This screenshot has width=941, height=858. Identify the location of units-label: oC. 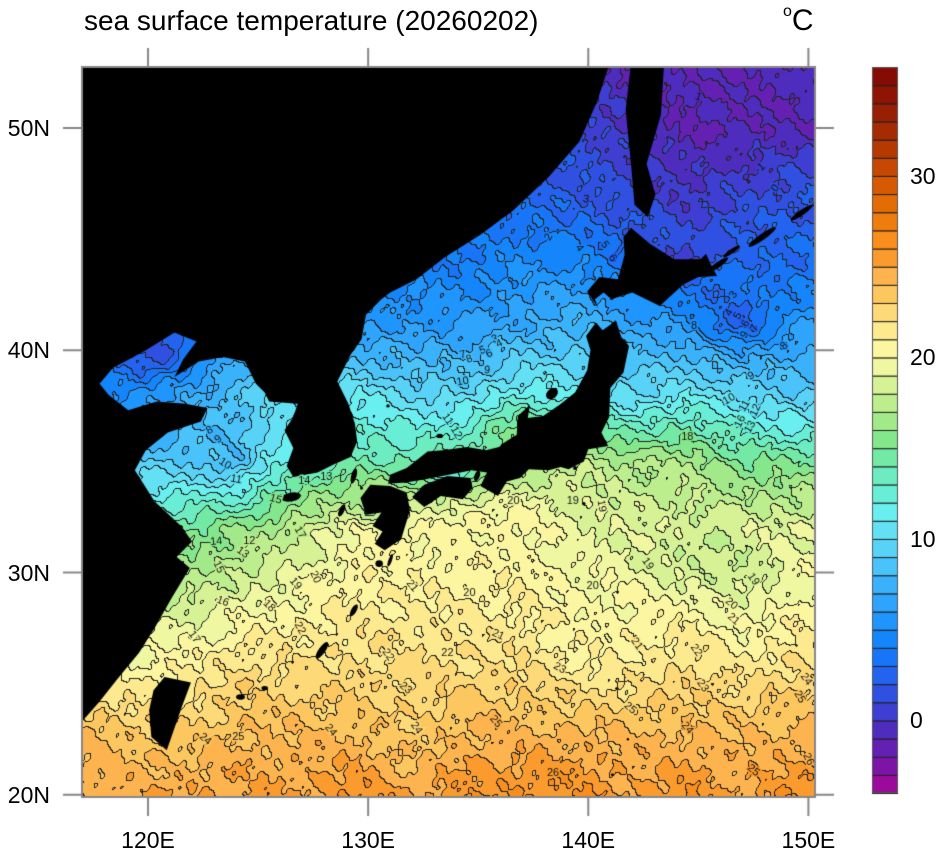
(798, 20).